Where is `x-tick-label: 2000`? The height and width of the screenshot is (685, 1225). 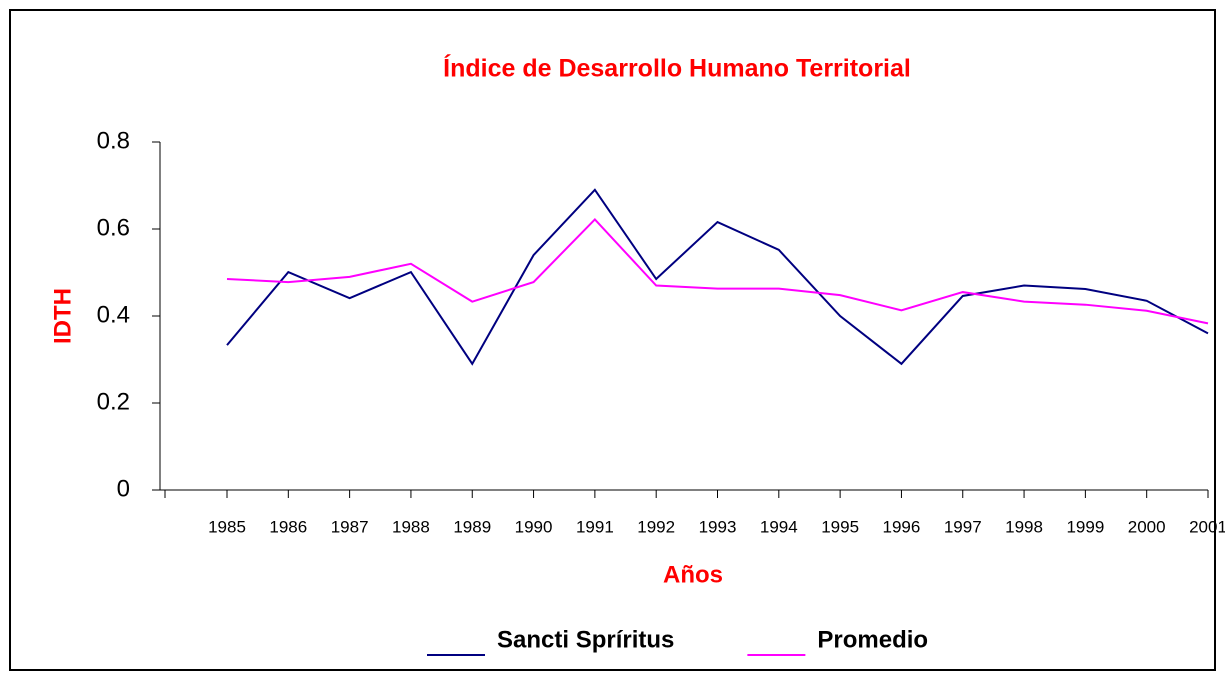 x-tick-label: 2000 is located at coordinates (1147, 526).